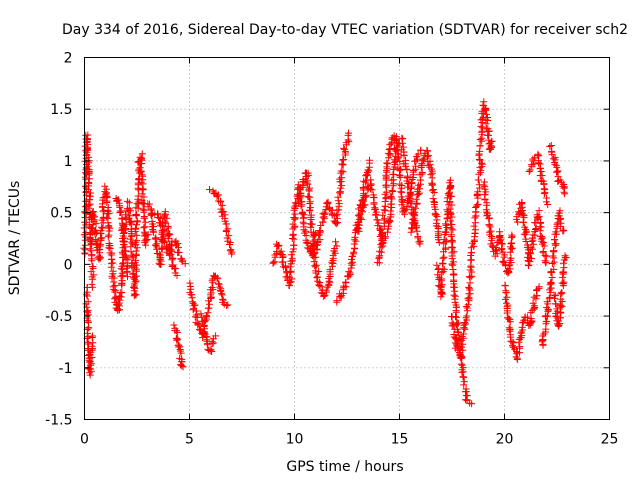 Image resolution: width=640 pixels, height=480 pixels. I want to click on y-tick-label: 0.5, so click(61, 214).